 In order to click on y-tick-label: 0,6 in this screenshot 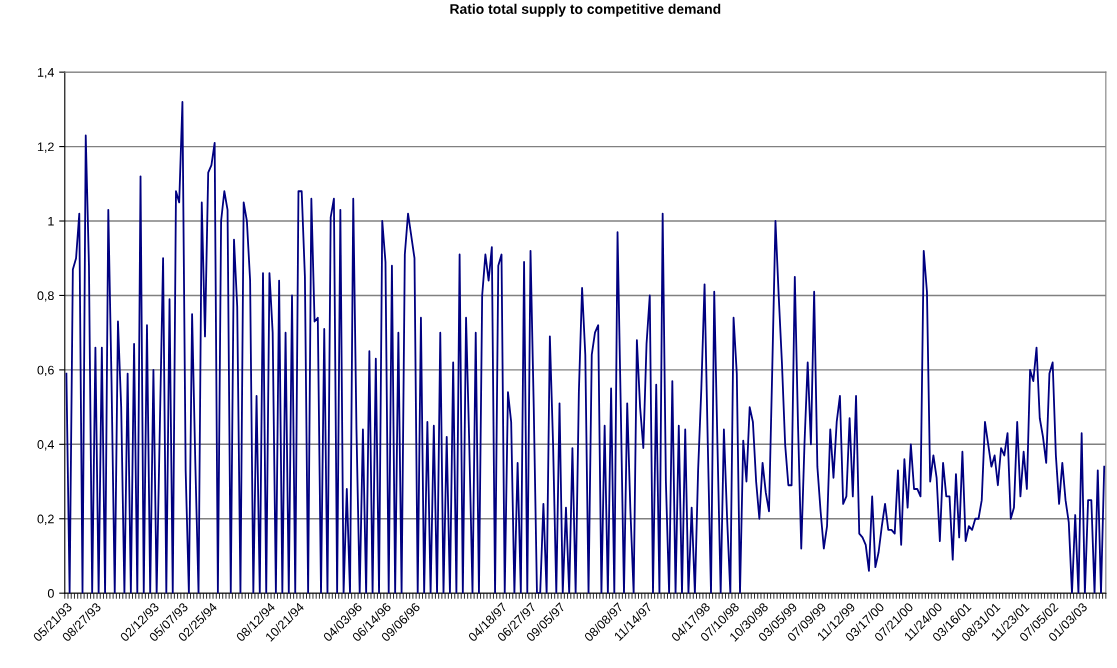, I will do `click(45, 371)`.